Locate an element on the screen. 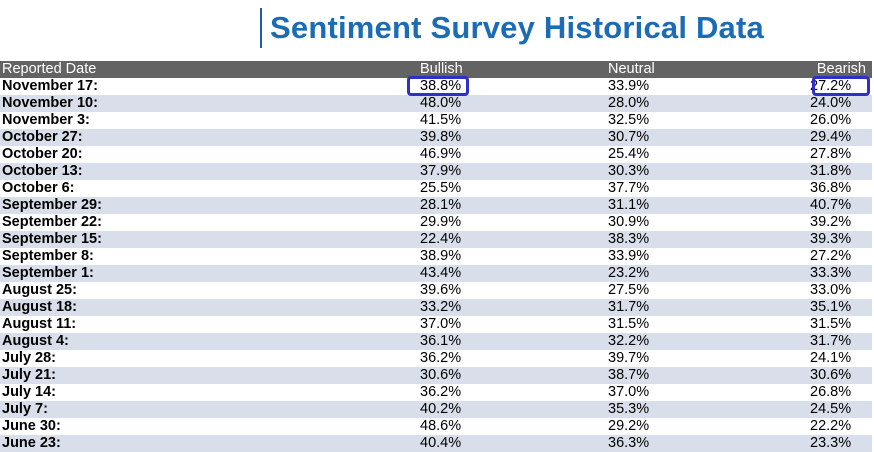  text-cursor is located at coordinates (261, 28).